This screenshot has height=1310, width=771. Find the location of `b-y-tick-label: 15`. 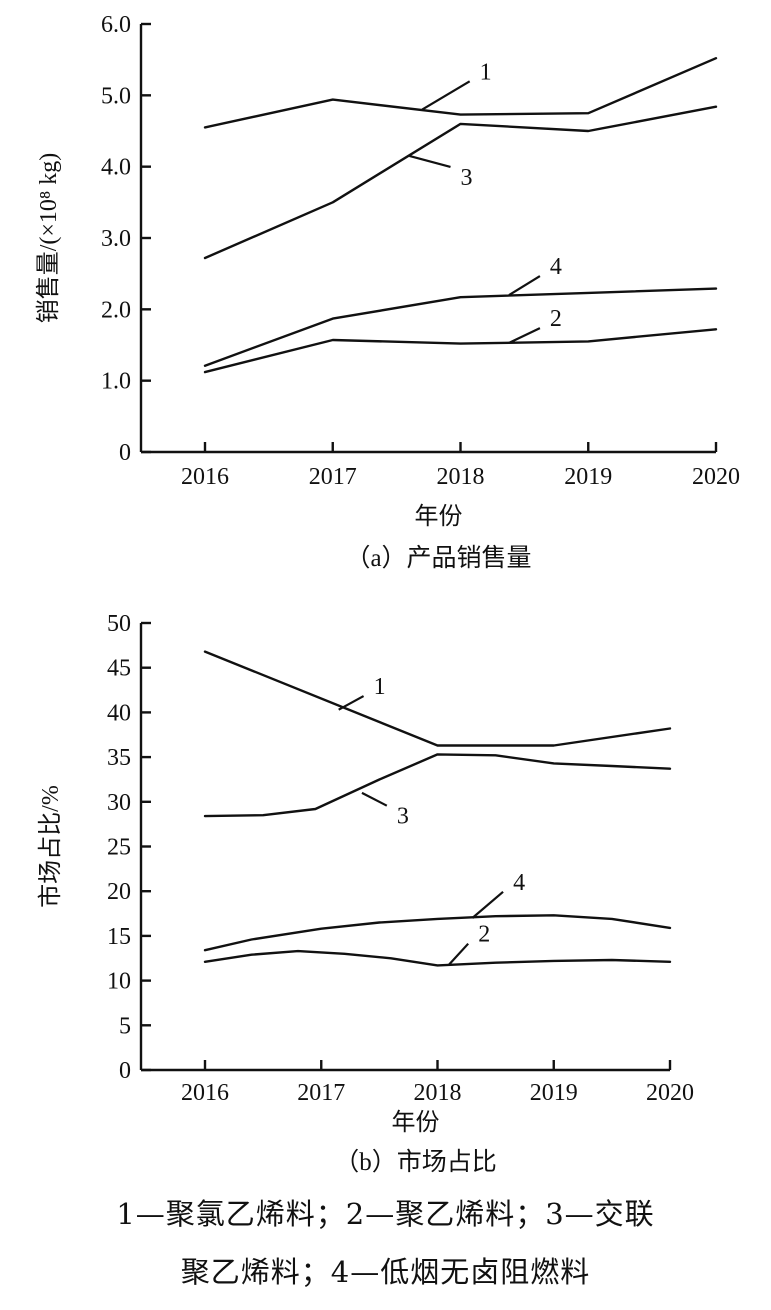

b-y-tick-label: 15 is located at coordinates (119, 937).